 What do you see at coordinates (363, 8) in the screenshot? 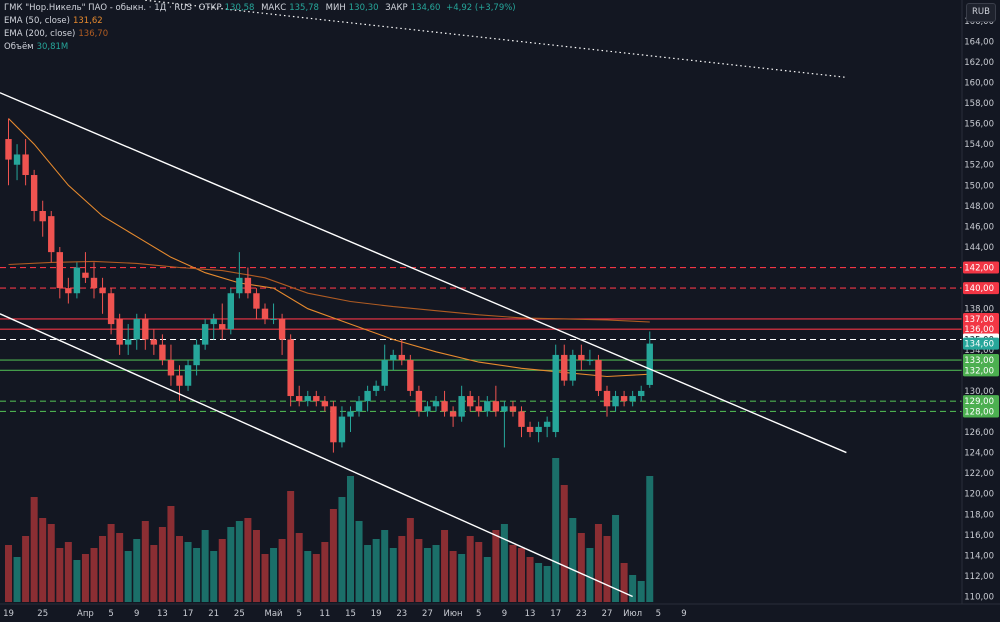
I see `low-value: 130,30` at bounding box center [363, 8].